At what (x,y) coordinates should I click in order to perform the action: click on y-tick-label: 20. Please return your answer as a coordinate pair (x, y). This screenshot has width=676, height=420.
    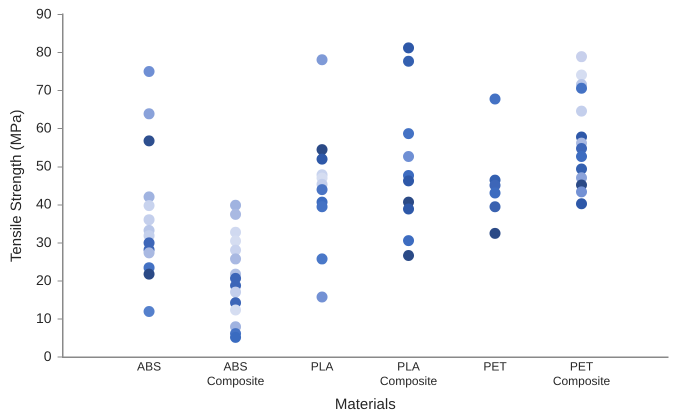
    Looking at the image, I should click on (44, 280).